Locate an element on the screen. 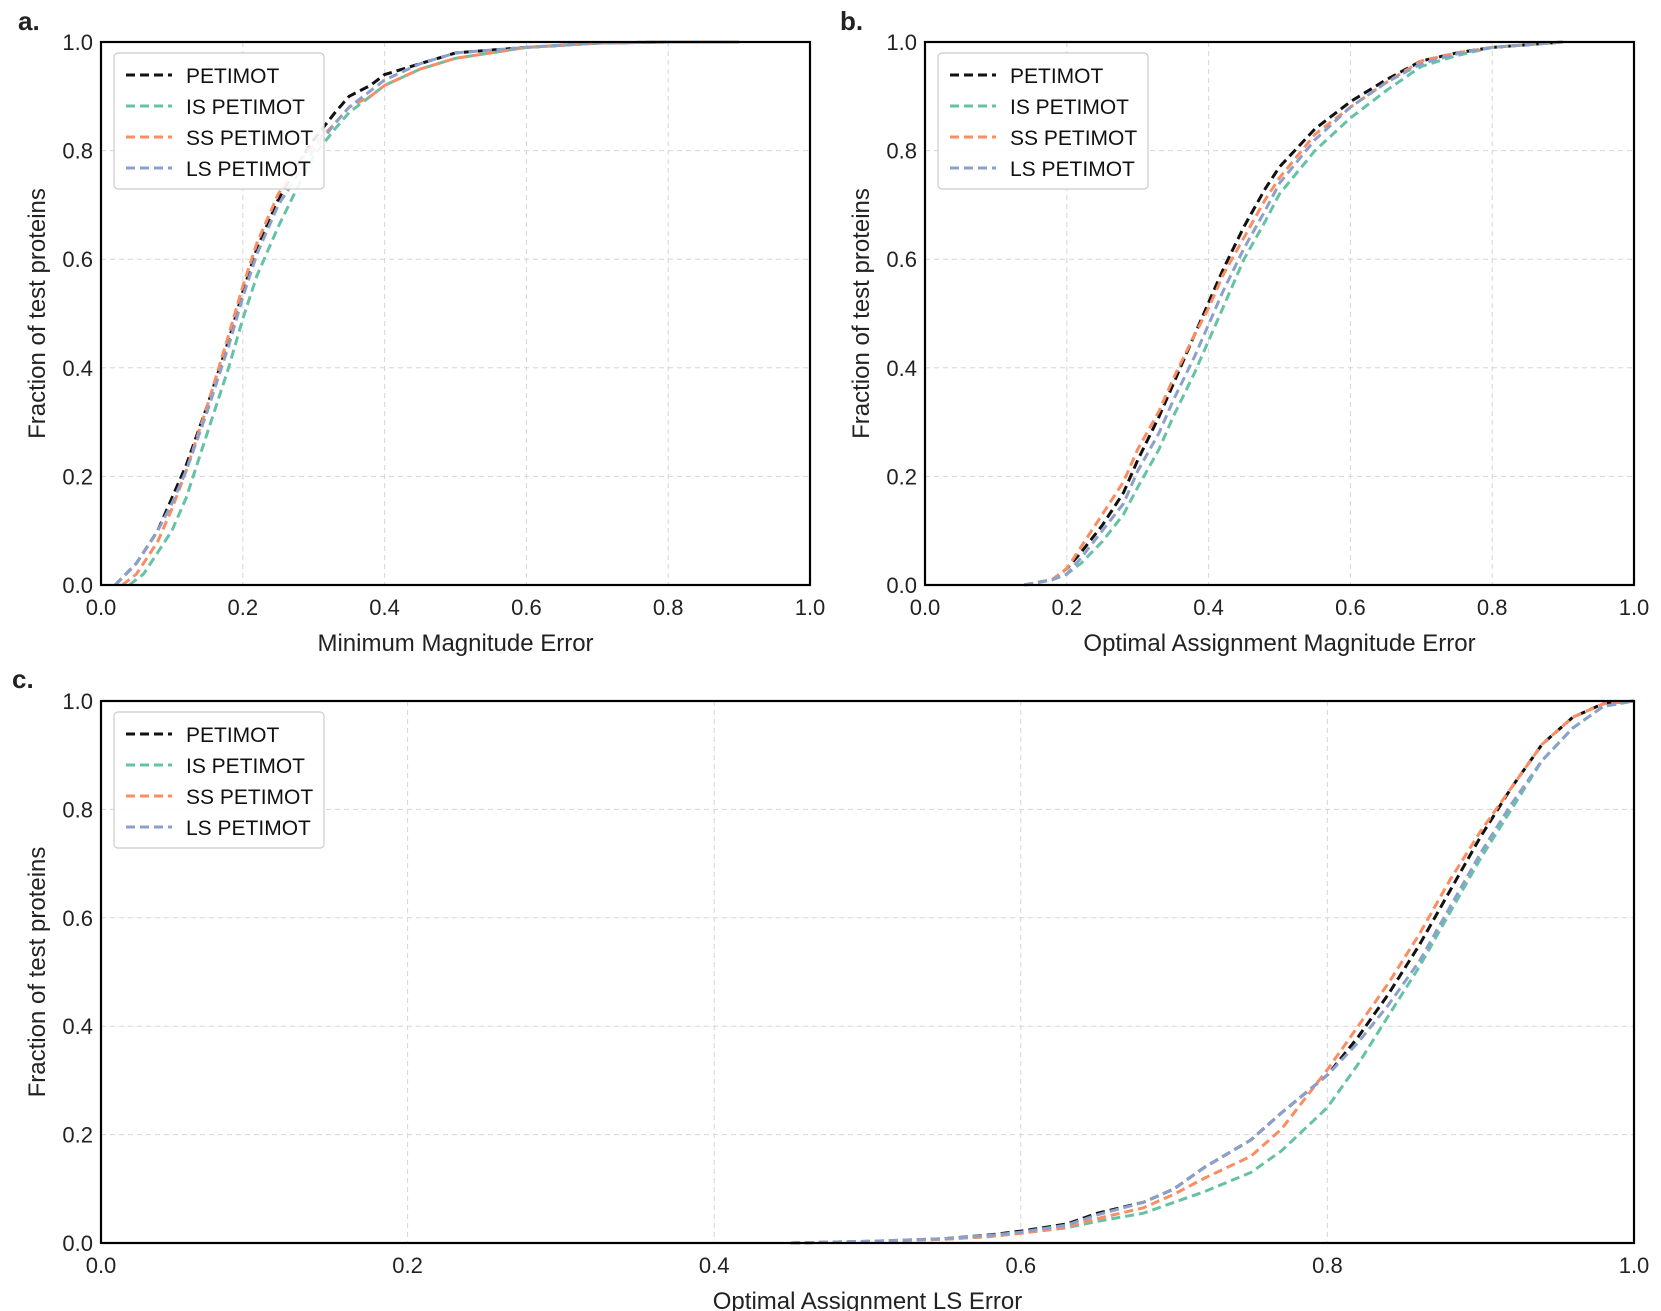 This screenshot has width=1661, height=1311. x-axis-label: Optimal Assignment LS Error is located at coordinates (867, 1299).